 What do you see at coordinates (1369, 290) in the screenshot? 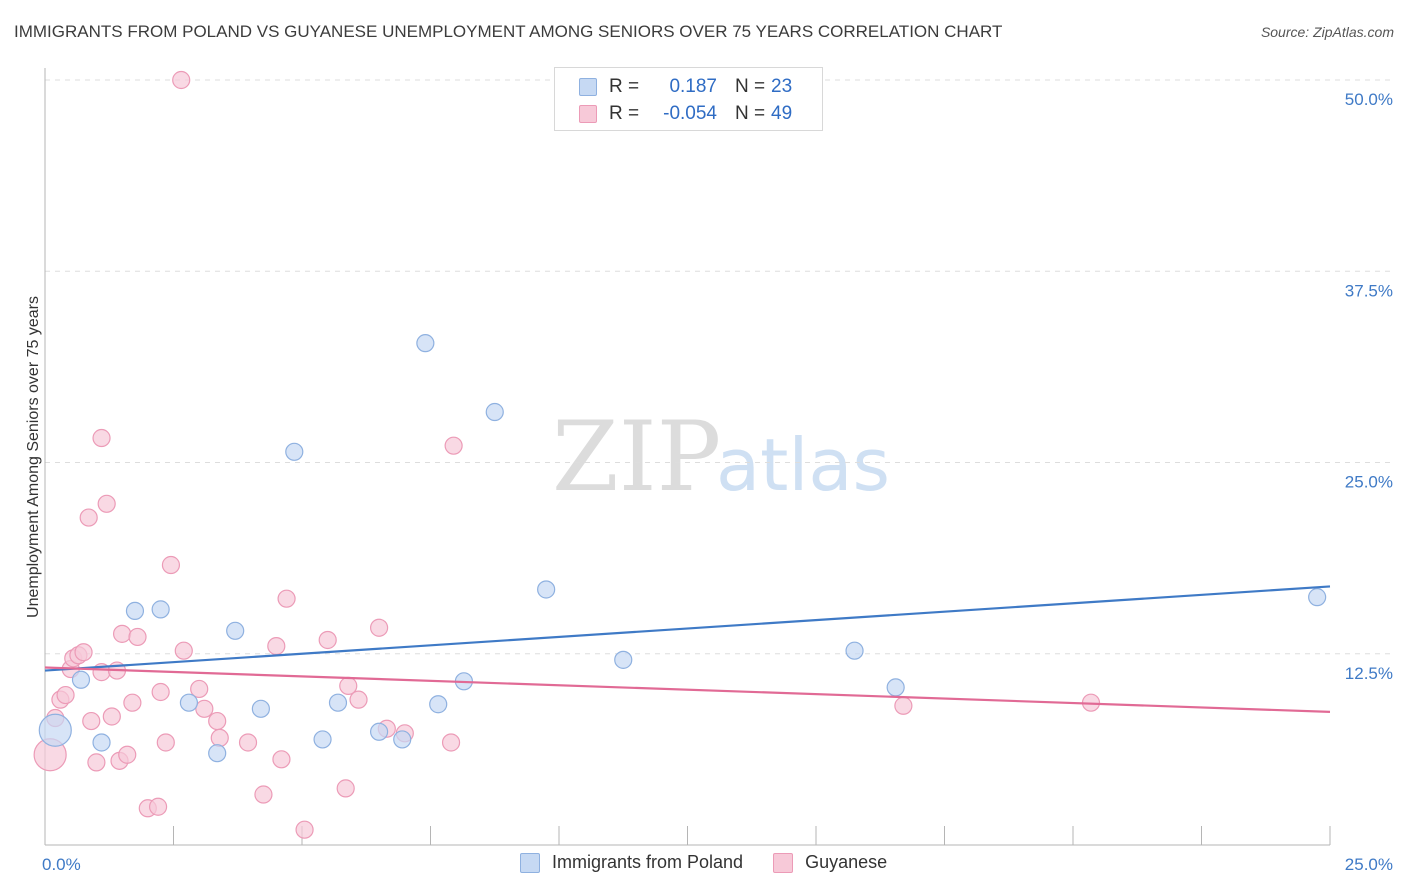
I see `y-tick-label: 37.5%` at bounding box center [1369, 290].